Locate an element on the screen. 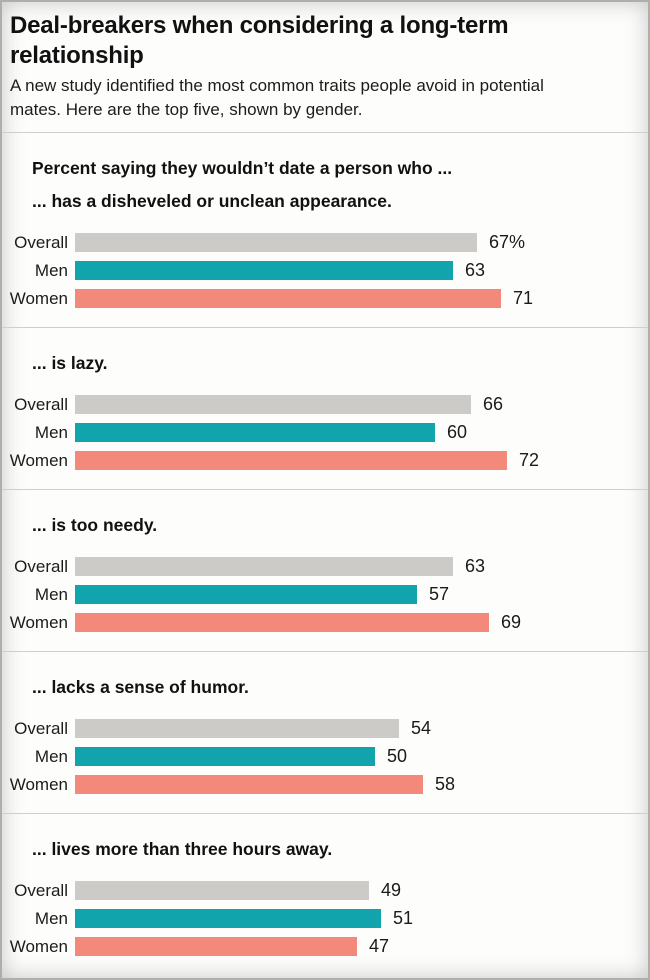 The width and height of the screenshot is (650, 980). bar-row: Women 69 is located at coordinates (325, 622).